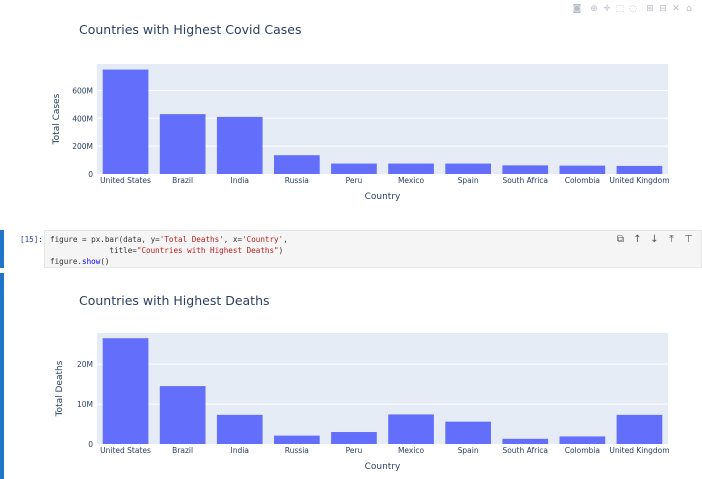 The height and width of the screenshot is (479, 702). I want to click on y-tick-label: 20M, so click(85, 364).